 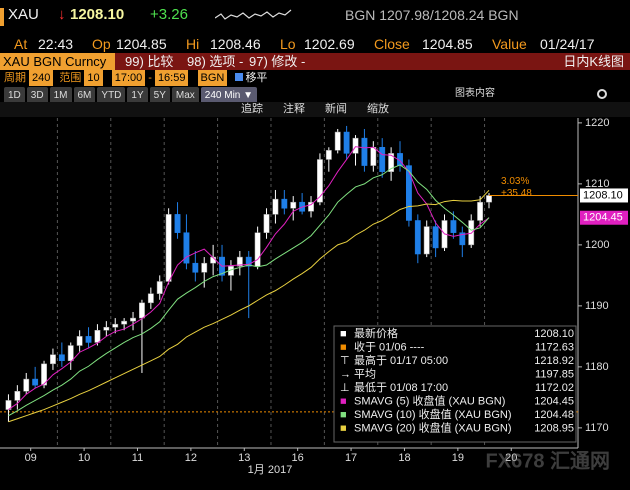 What do you see at coordinates (252, 109) in the screenshot?
I see `action-button: 追踪` at bounding box center [252, 109].